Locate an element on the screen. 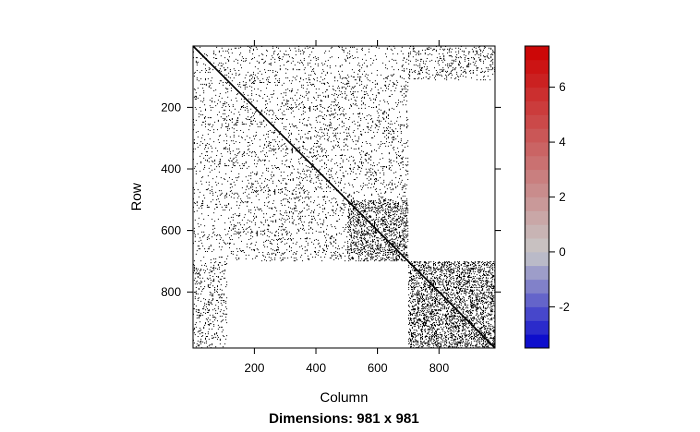 This screenshot has height=432, width=700. color-key-label: 0 is located at coordinates (562, 252).